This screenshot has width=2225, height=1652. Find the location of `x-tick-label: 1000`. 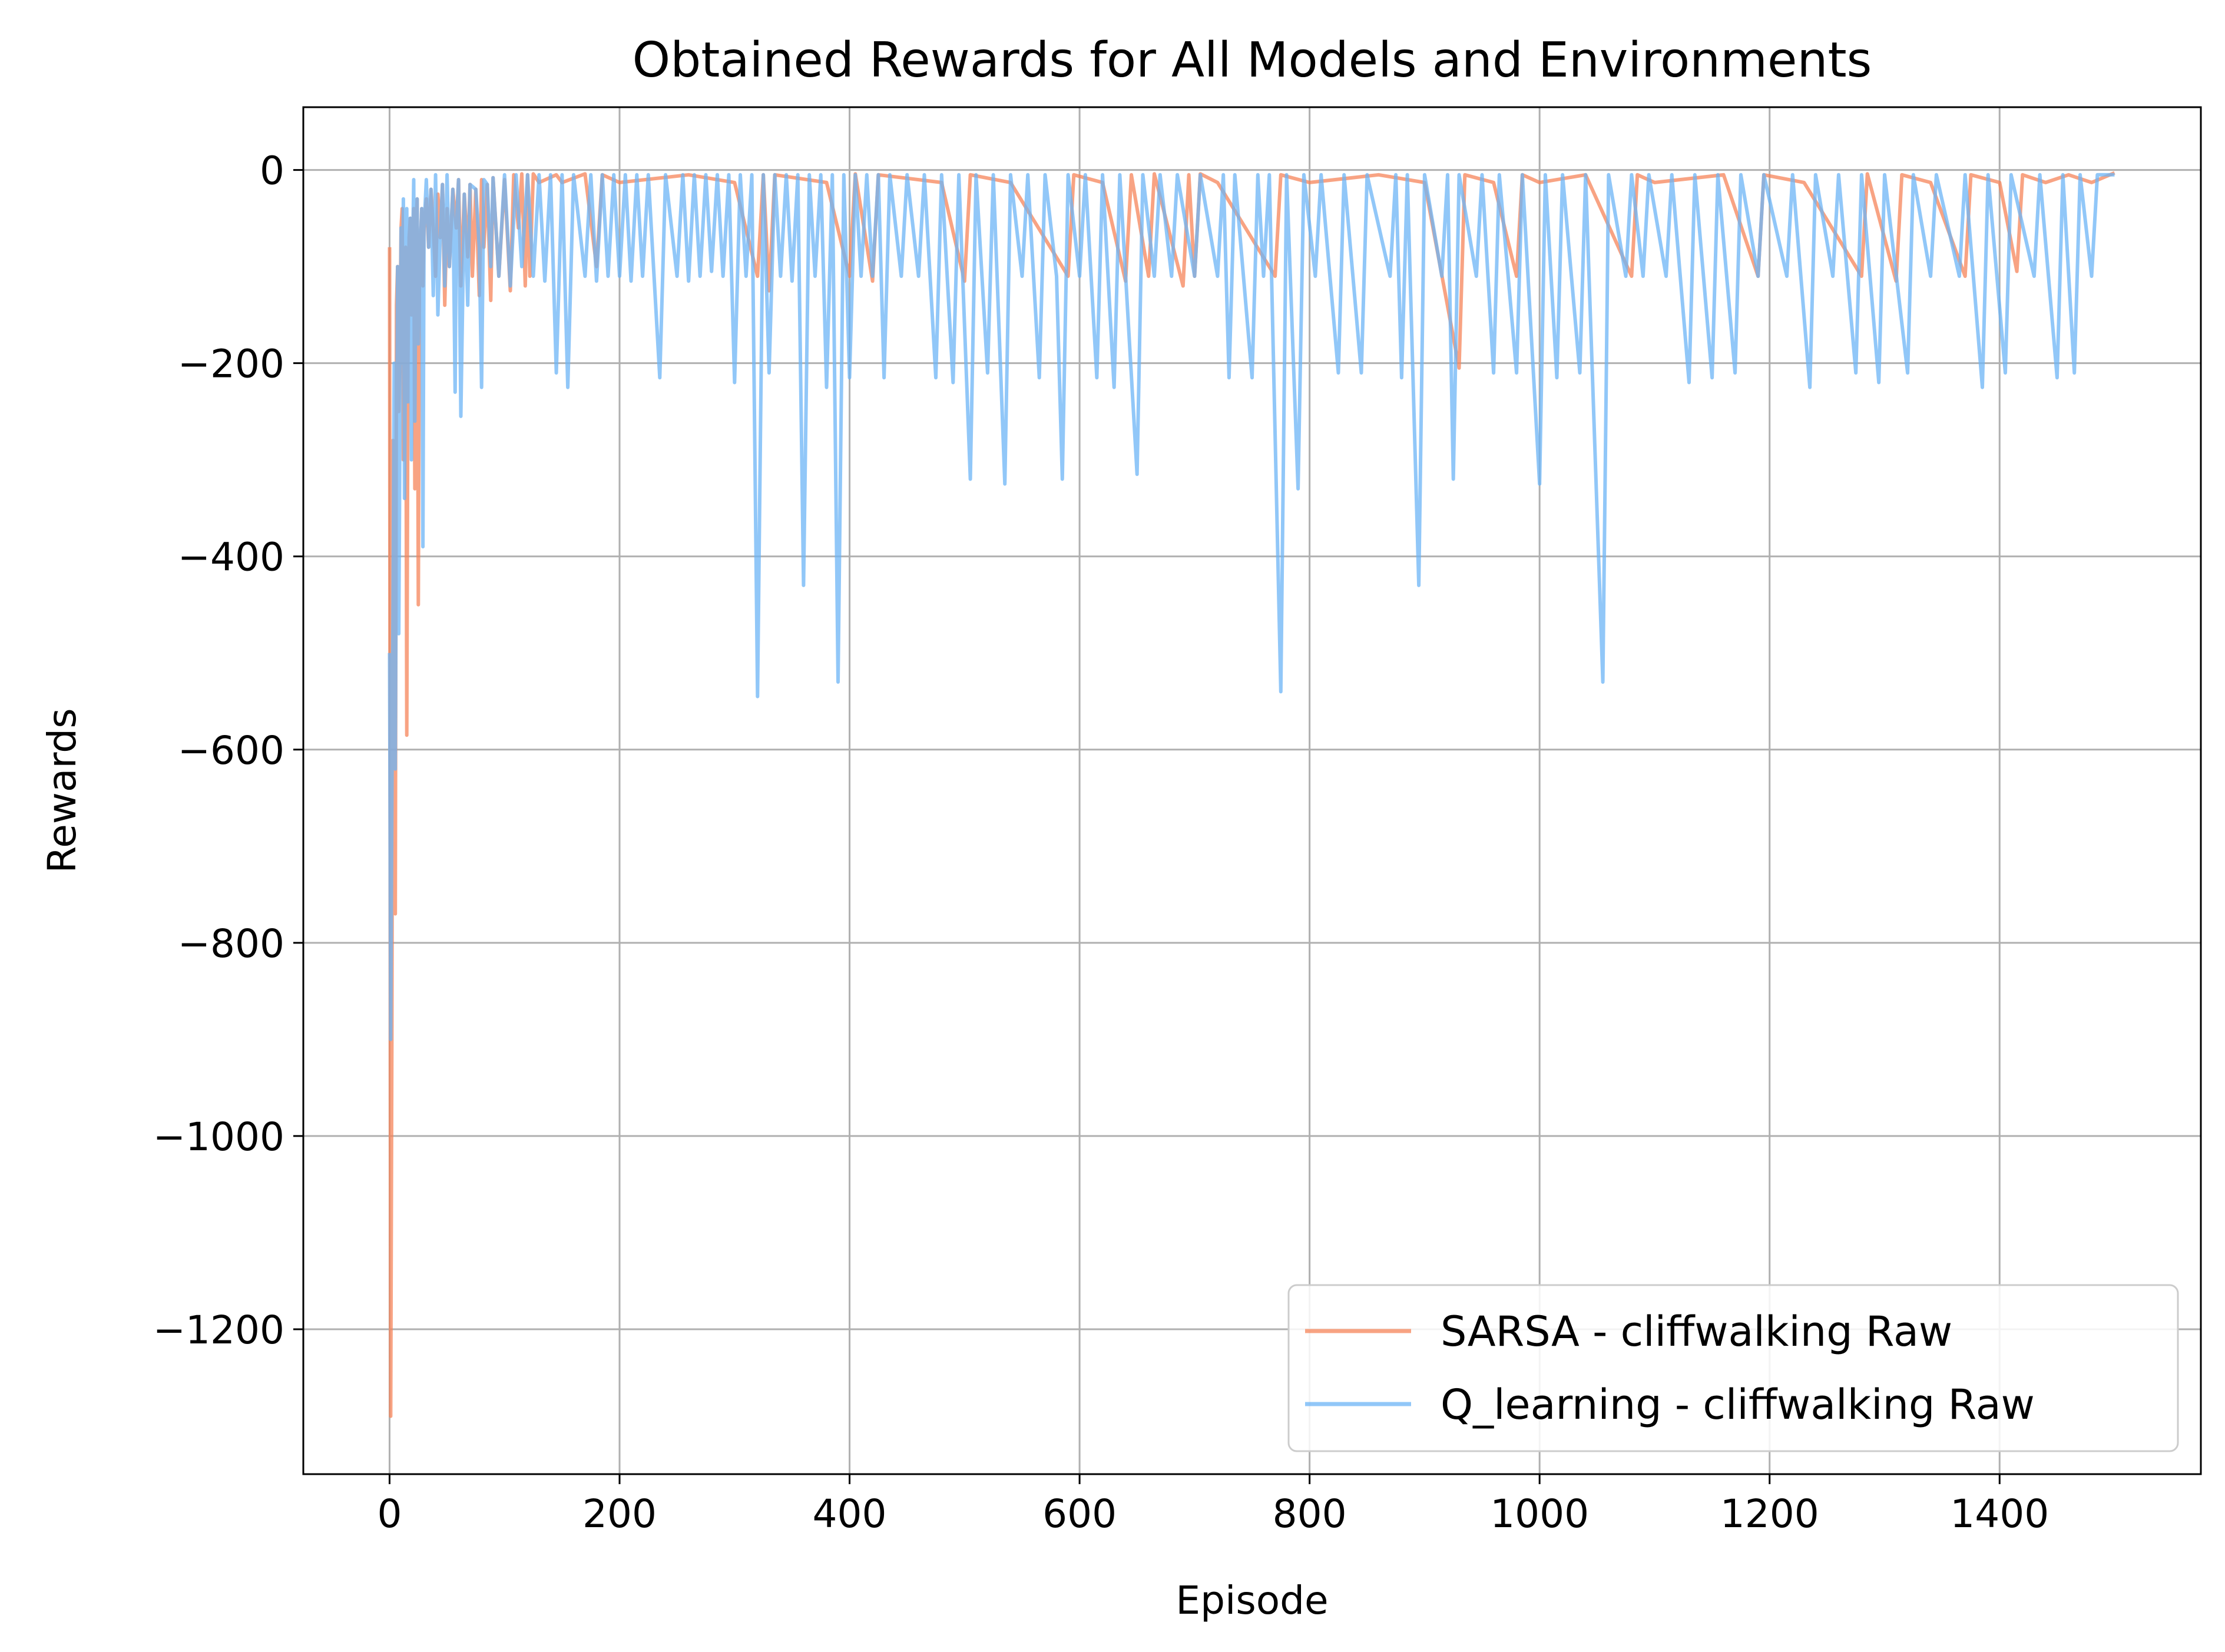

x-tick-label: 1000 is located at coordinates (1539, 1514).